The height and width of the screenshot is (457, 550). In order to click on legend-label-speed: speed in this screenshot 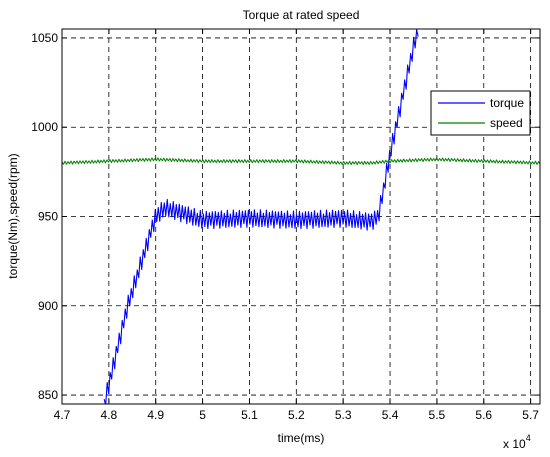, I will do `click(506, 123)`.